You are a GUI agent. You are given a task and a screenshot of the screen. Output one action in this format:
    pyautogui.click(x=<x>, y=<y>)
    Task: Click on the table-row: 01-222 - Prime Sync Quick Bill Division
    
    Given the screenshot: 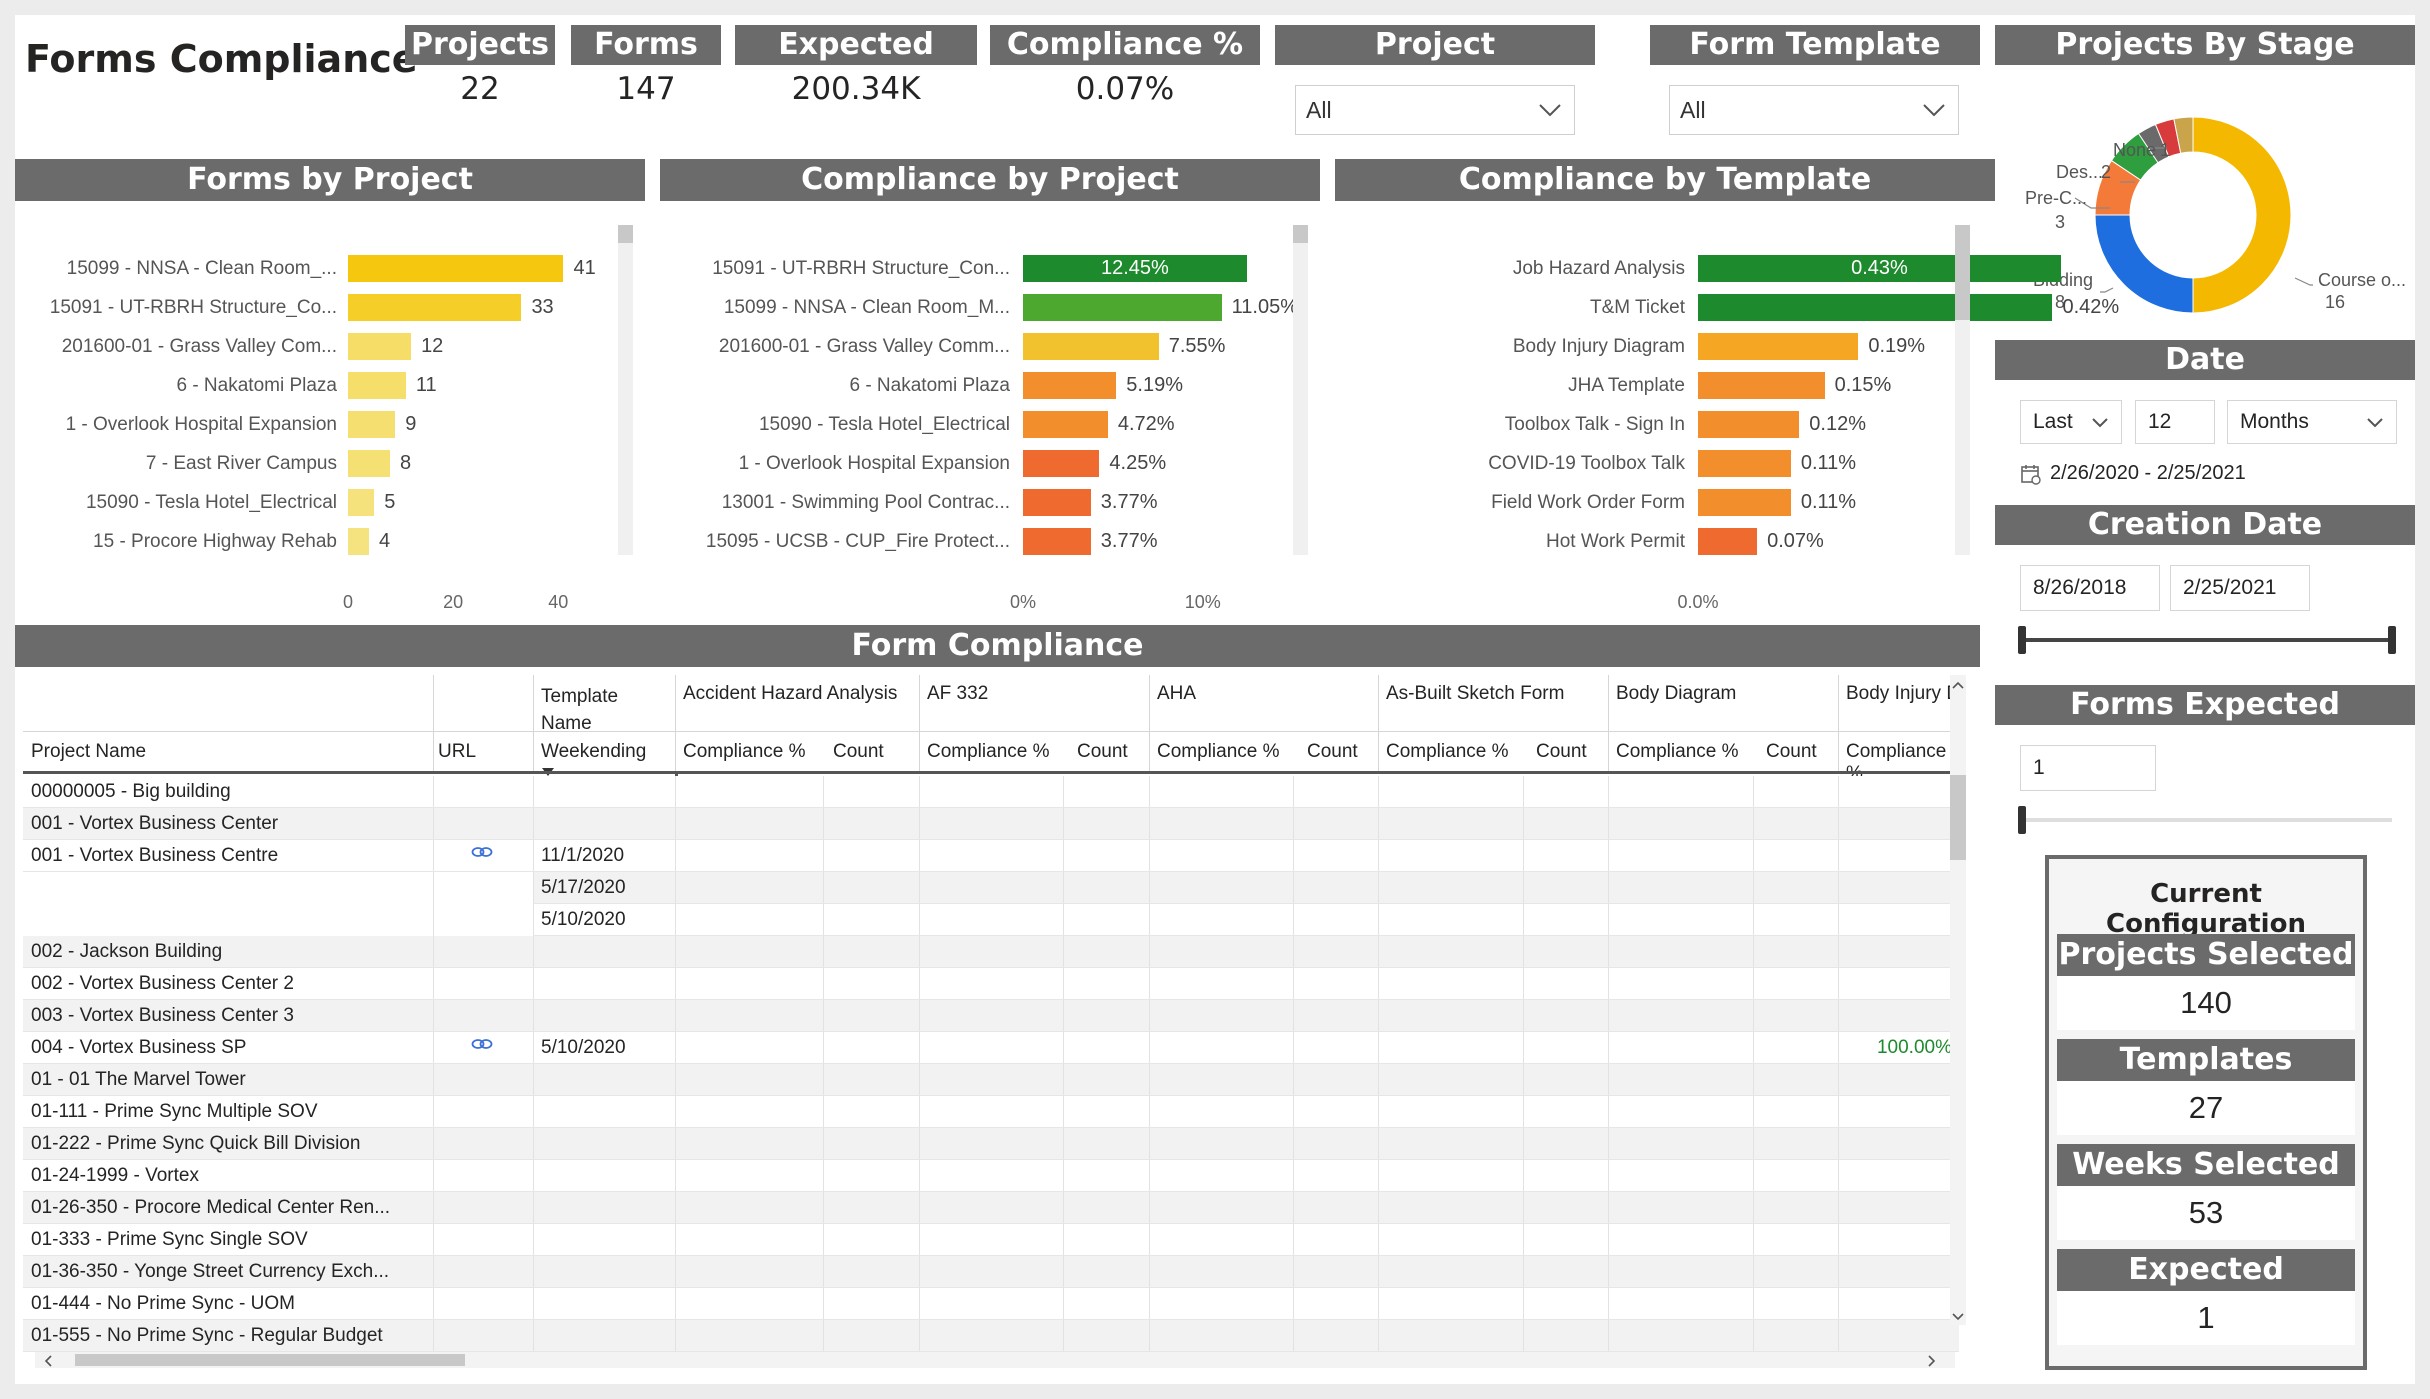 What is the action you would take?
    pyautogui.click(x=991, y=1144)
    